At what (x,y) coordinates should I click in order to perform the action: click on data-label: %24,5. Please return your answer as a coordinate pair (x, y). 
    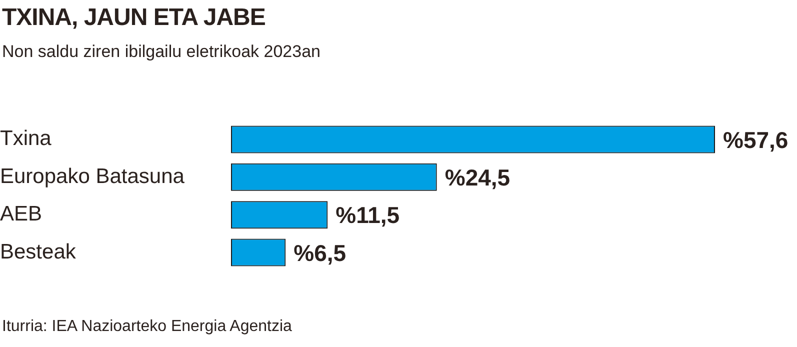
    Looking at the image, I should click on (477, 177).